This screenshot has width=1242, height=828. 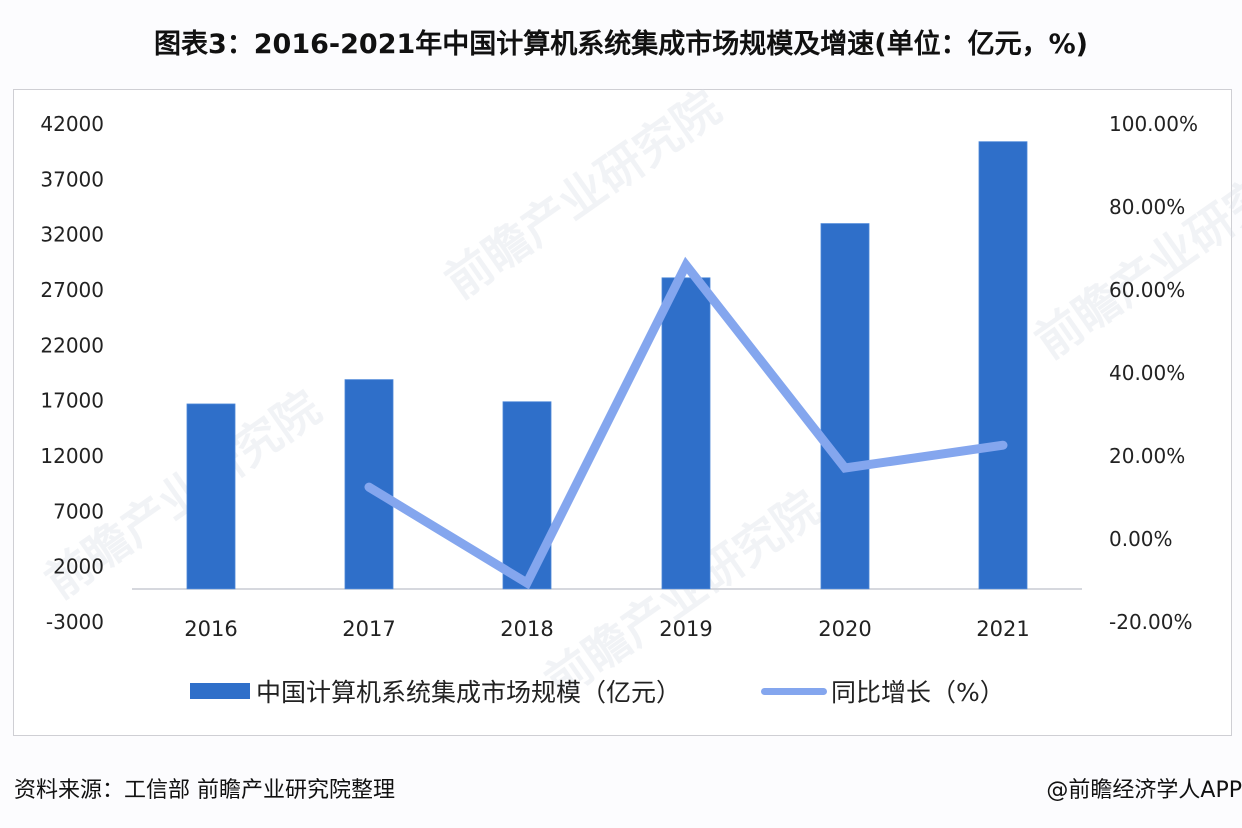 What do you see at coordinates (72, 290) in the screenshot?
I see `left-axis-tick: 27000` at bounding box center [72, 290].